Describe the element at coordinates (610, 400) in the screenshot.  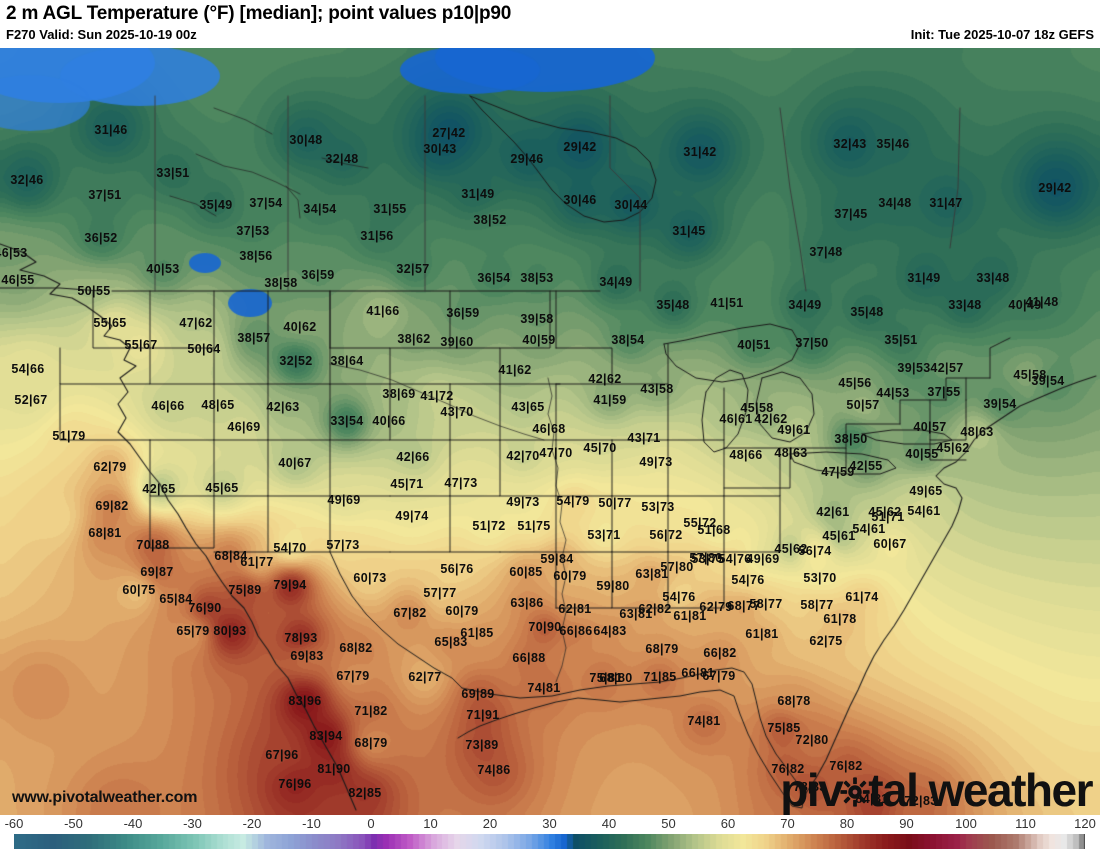
I see `point-value-label: 41|59` at that location.